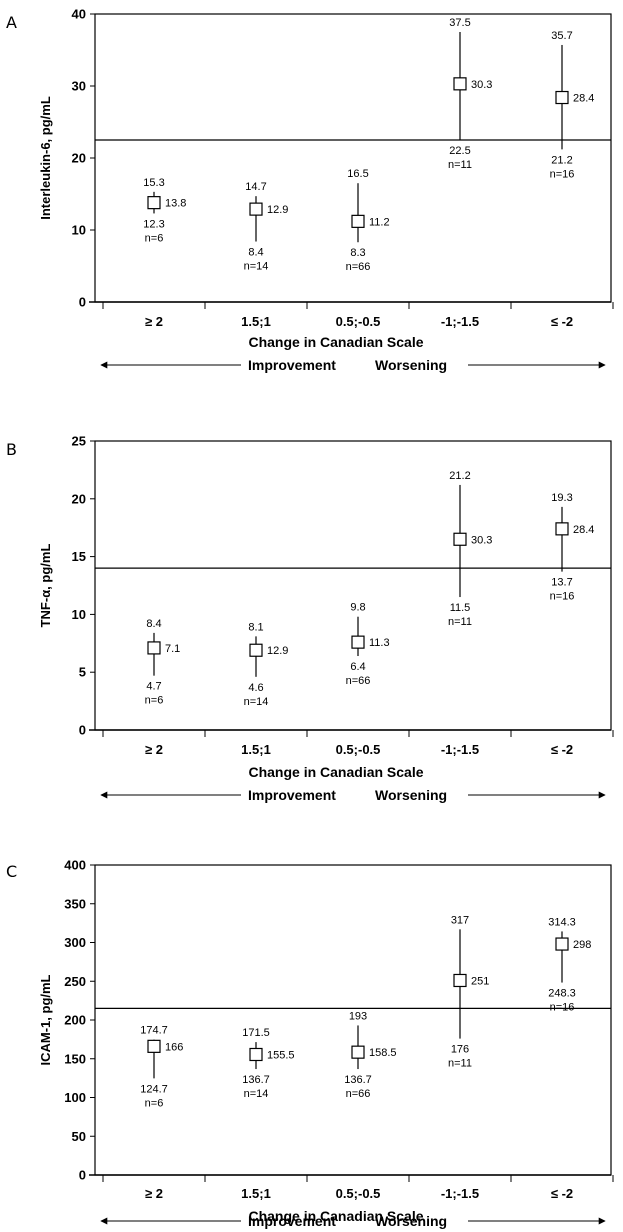 The height and width of the screenshot is (1232, 623). I want to click on y-tick-label: 400, so click(75, 865).